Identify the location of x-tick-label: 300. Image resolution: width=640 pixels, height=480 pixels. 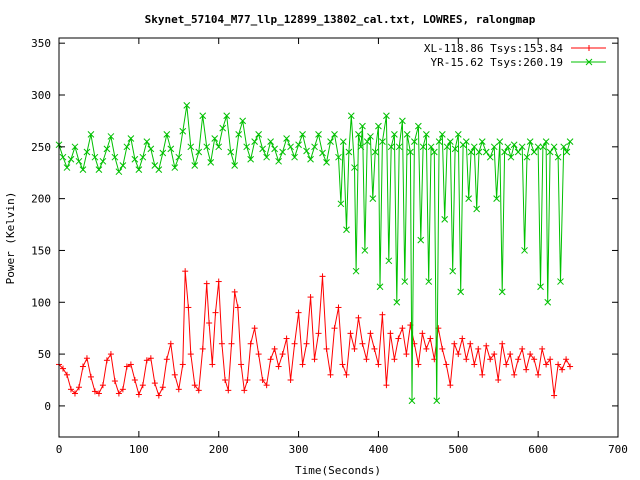
(299, 449).